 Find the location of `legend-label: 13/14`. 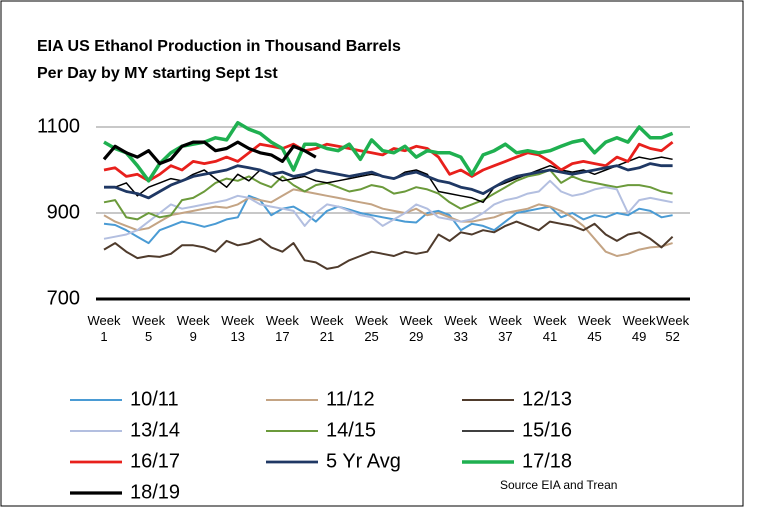

legend-label: 13/14 is located at coordinates (155, 430).